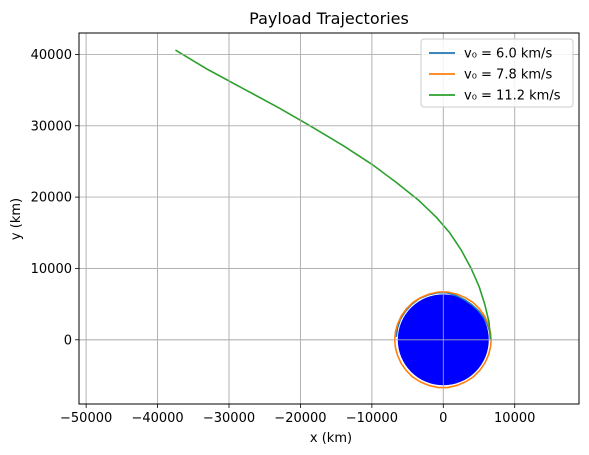 This screenshot has height=455, width=589. Describe the element at coordinates (157, 418) in the screenshot. I see `x-tick-label: −40000` at that location.